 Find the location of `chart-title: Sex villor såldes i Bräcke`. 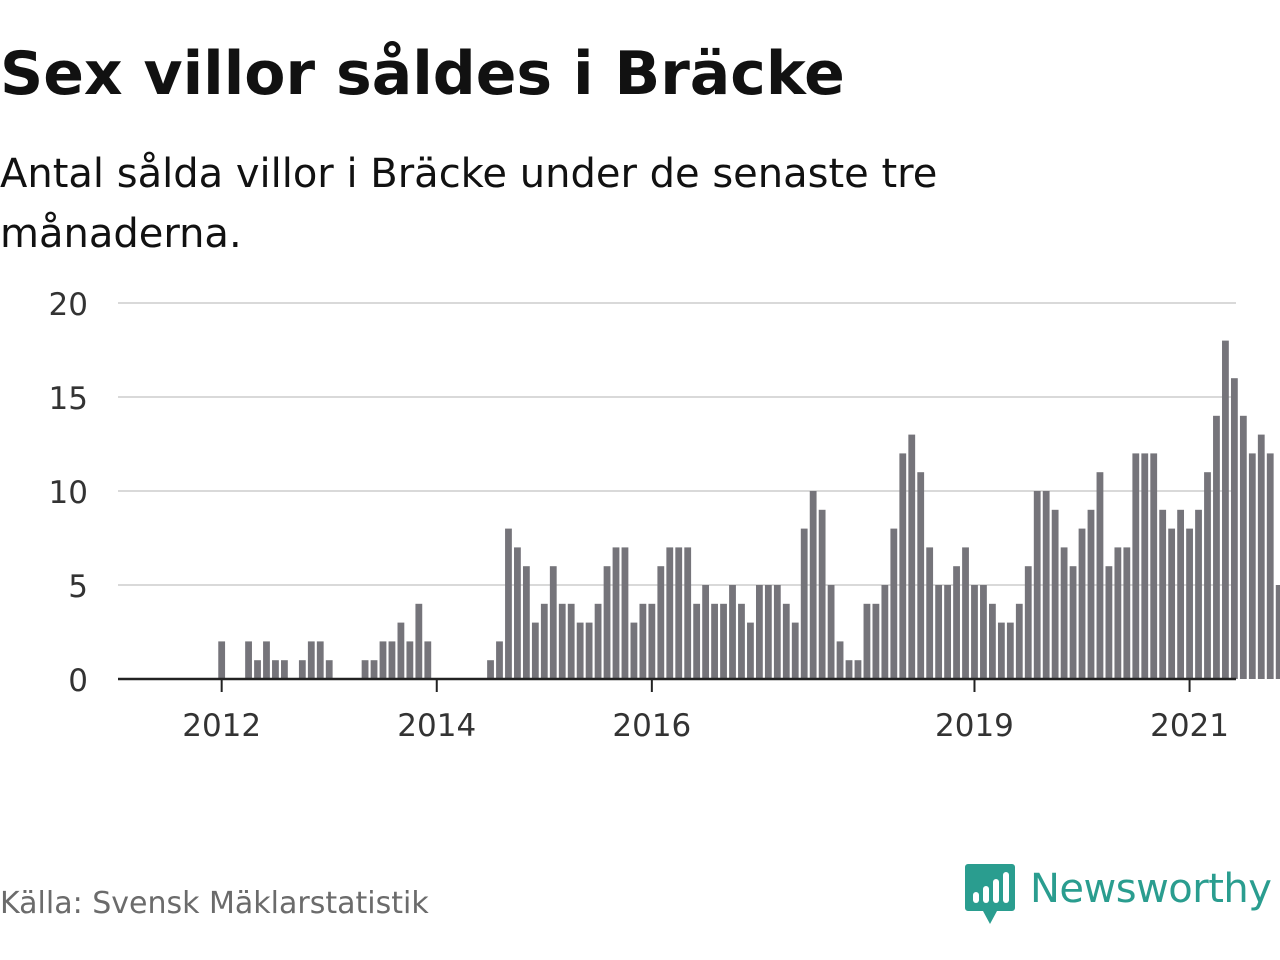

chart-title: Sex villor såldes i Bräcke is located at coordinates (422, 74).